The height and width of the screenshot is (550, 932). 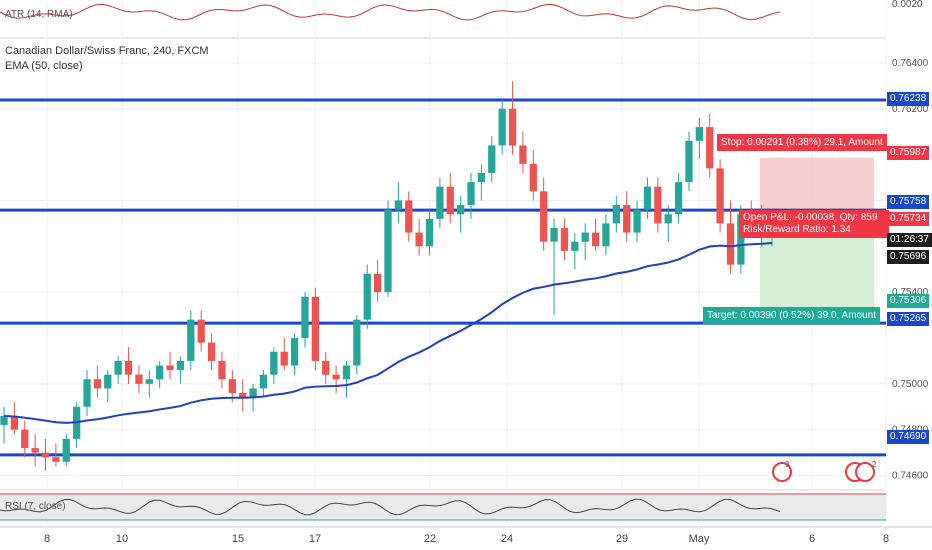 I want to click on rsi-legend: RSI (7, close), so click(x=35, y=506).